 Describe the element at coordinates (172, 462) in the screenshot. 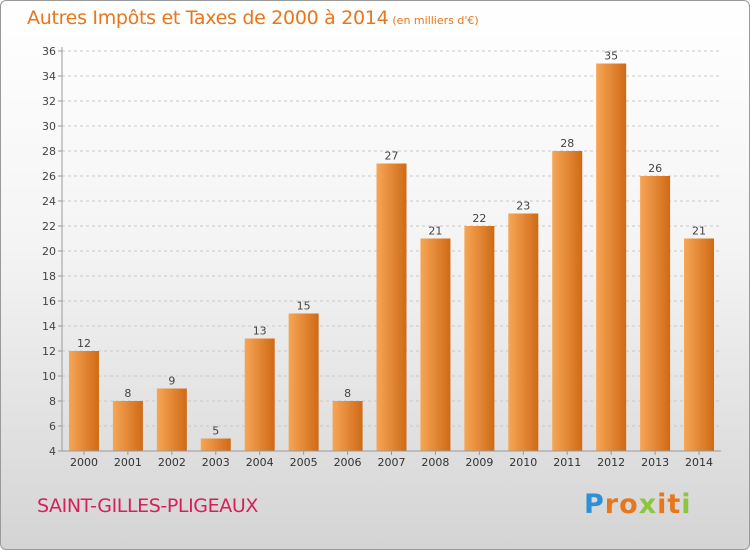

I see `x-tick-label: 2002` at that location.